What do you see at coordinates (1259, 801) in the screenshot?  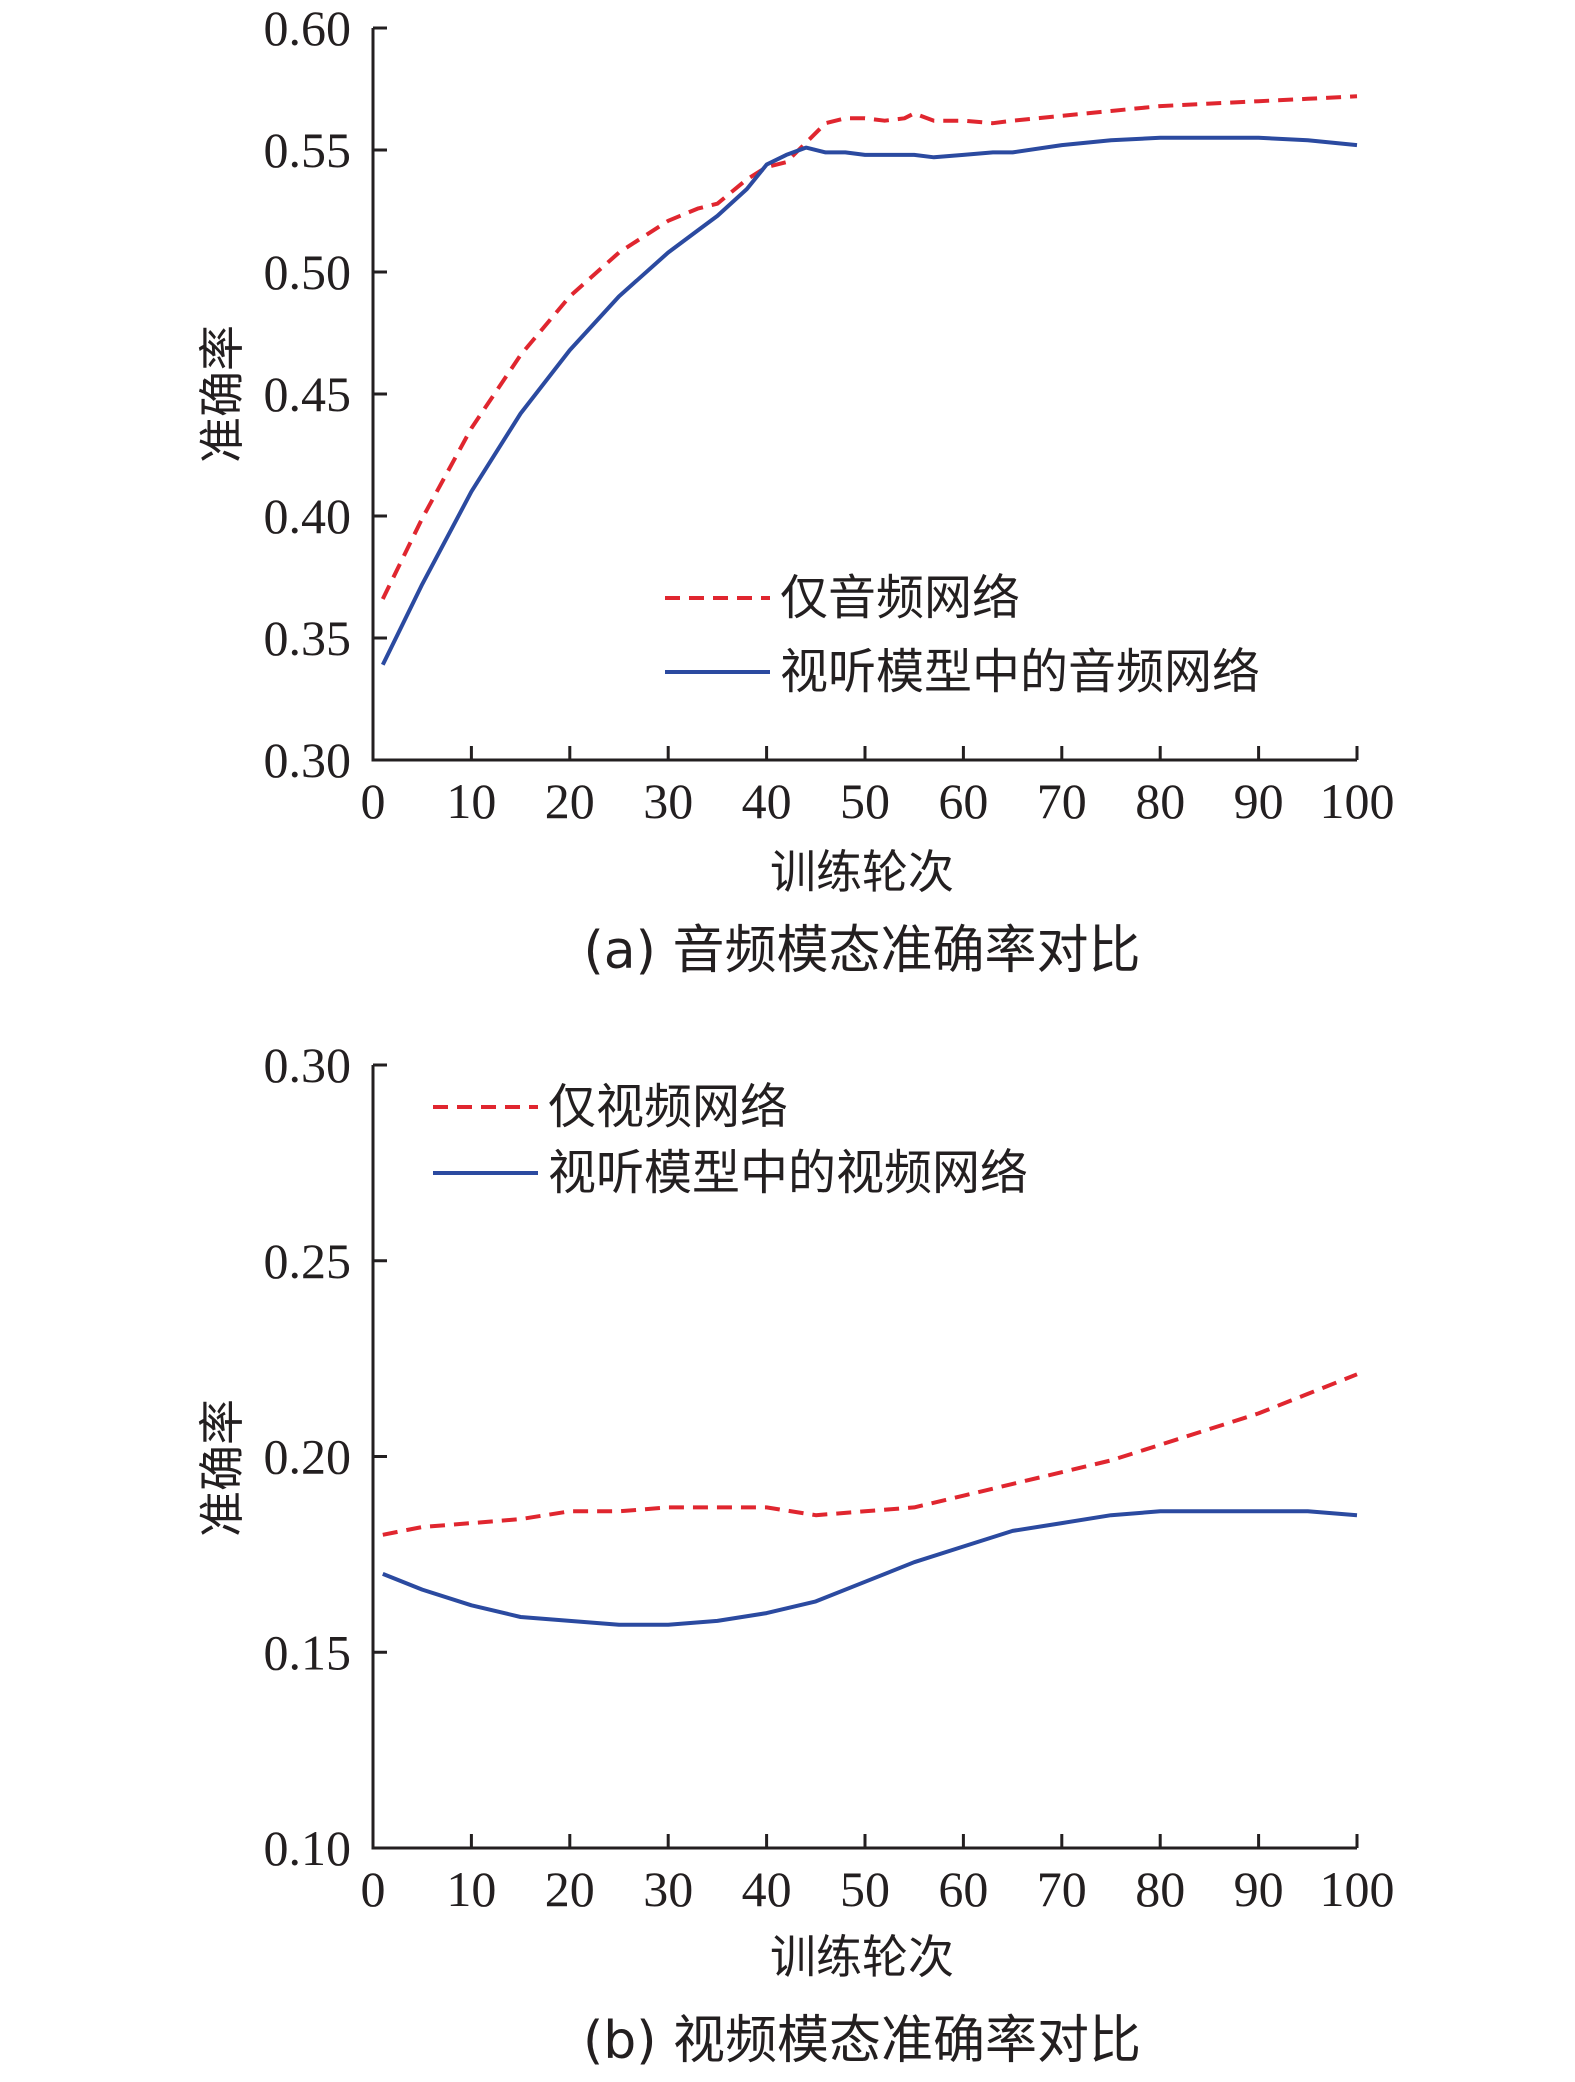 I see `chart-a-x-tick-label: 90` at bounding box center [1259, 801].